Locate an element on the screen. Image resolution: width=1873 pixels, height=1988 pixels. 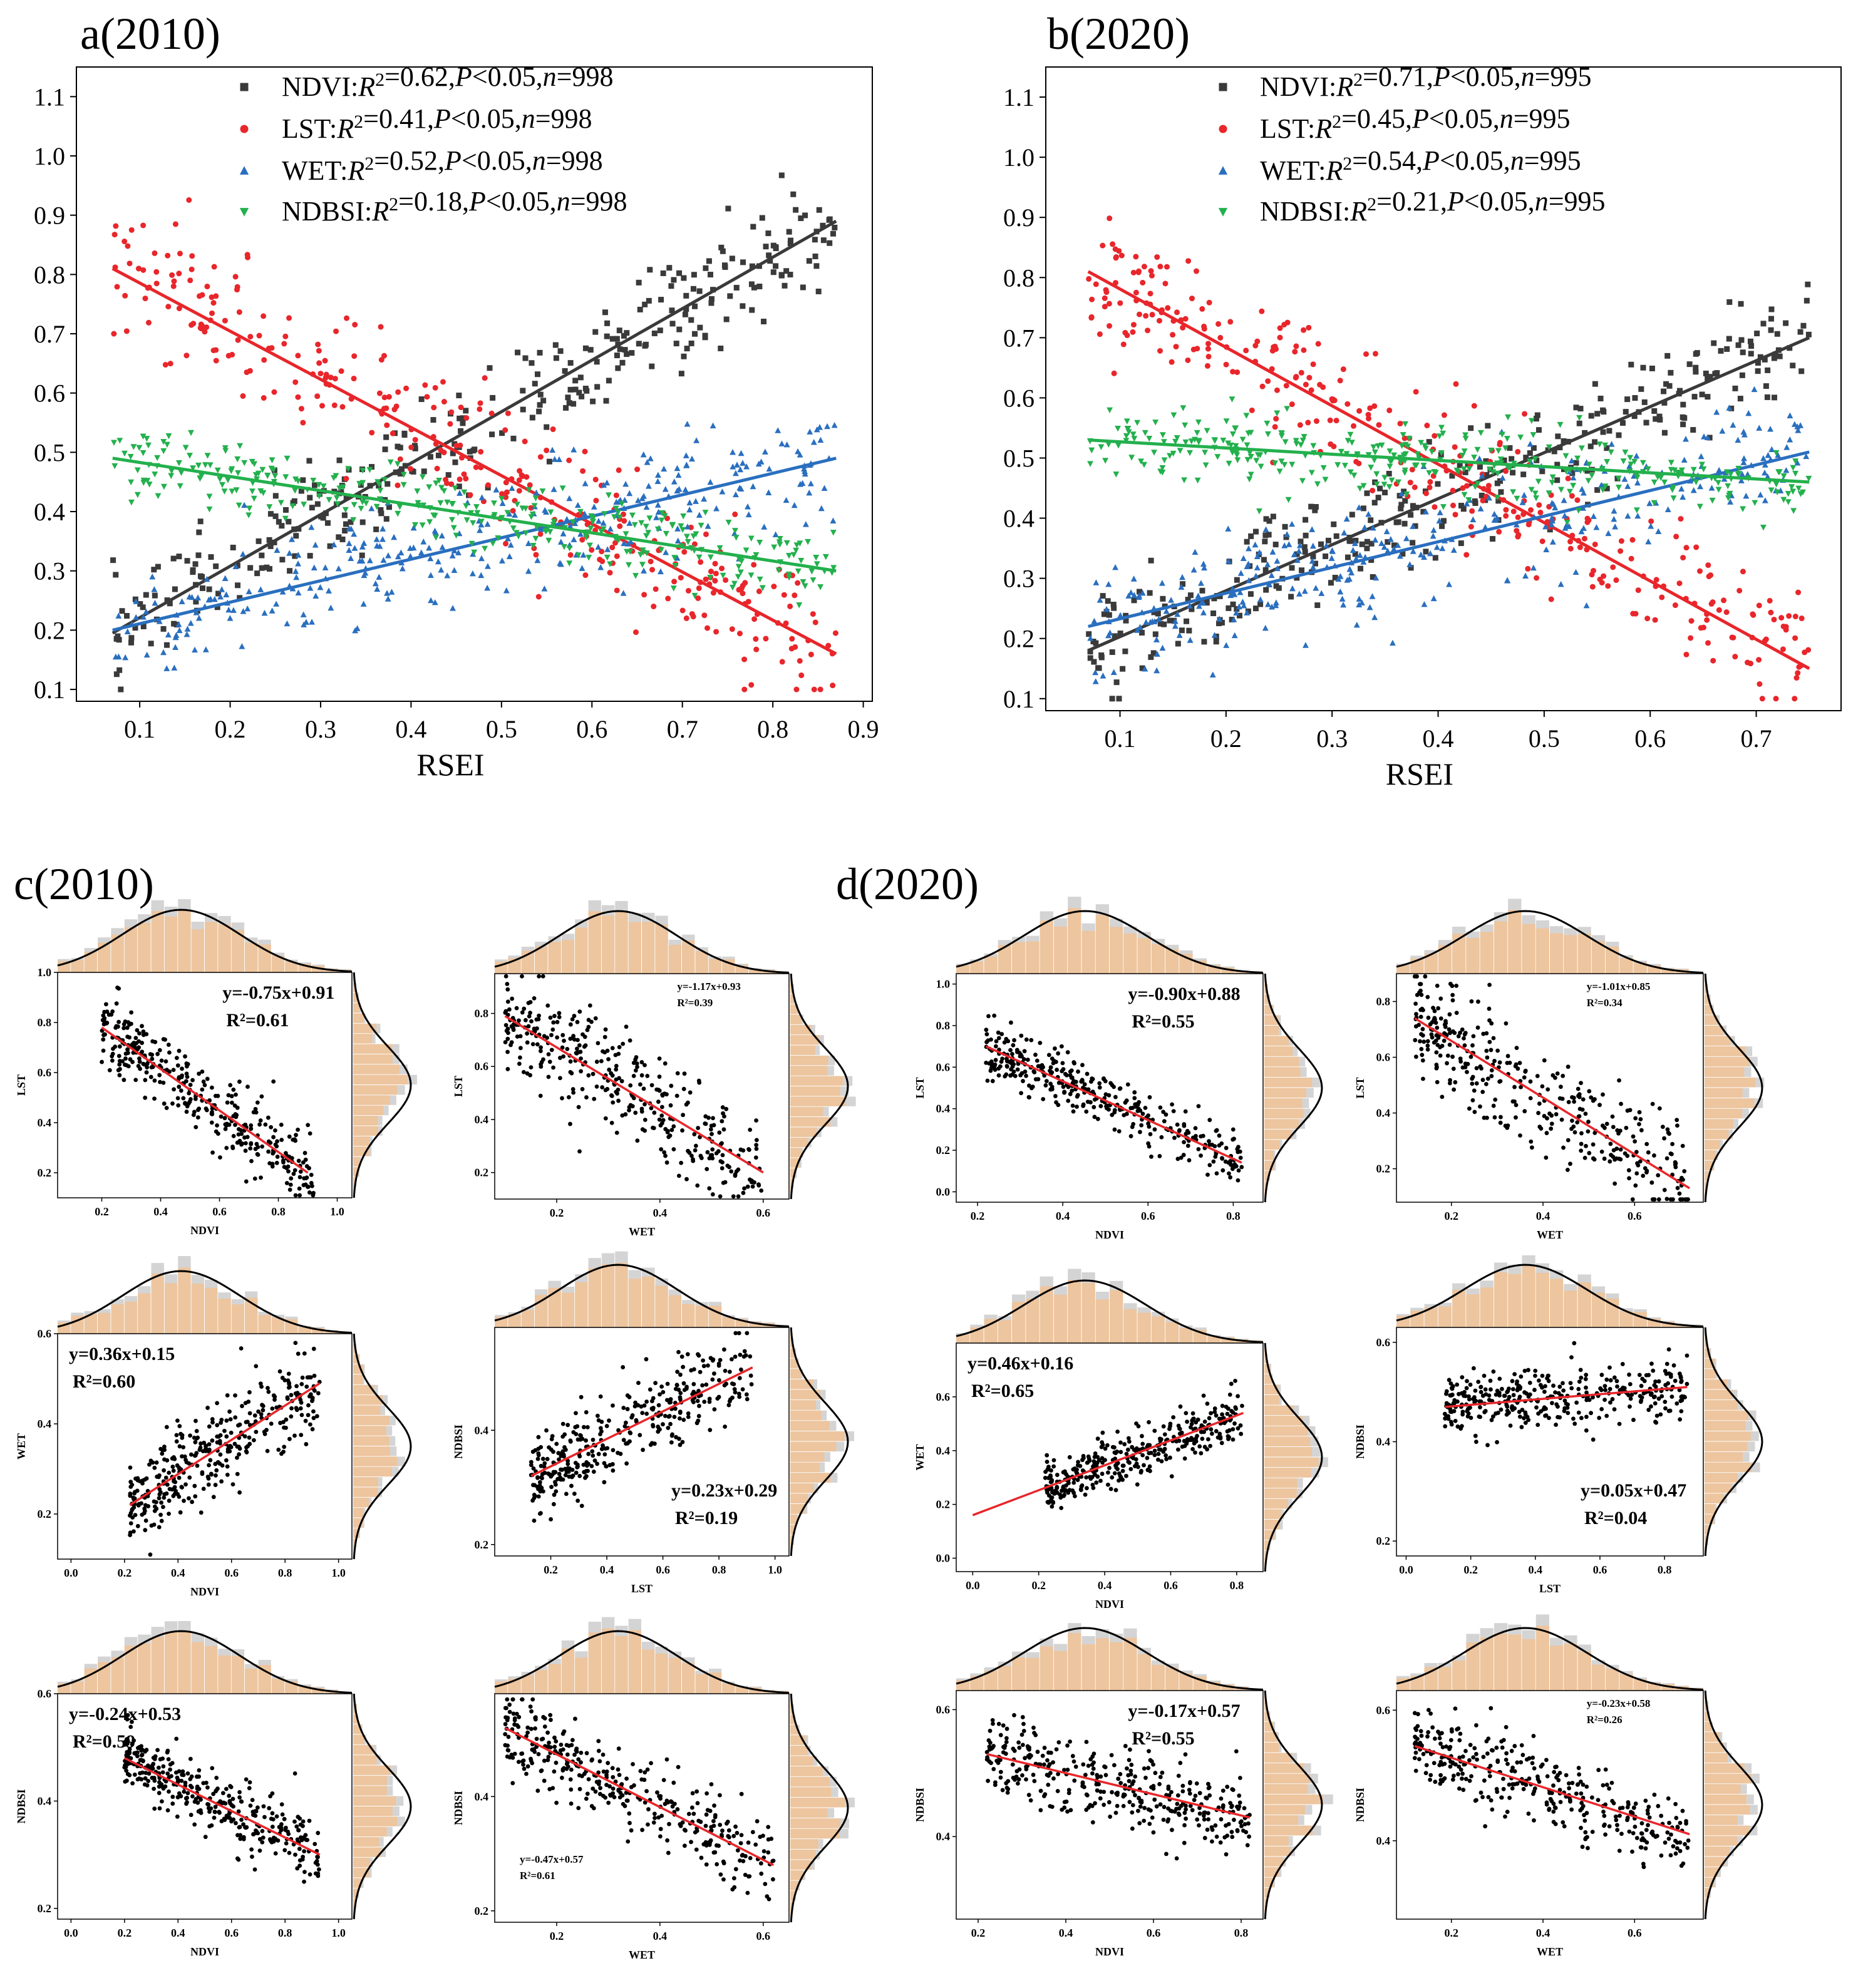
top-marginal is located at coordinates (642, 1289).